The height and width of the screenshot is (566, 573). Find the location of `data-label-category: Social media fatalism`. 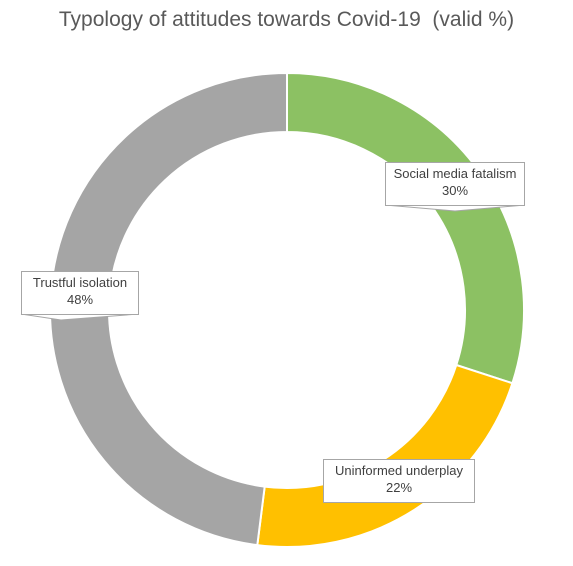

data-label-category: Social media fatalism is located at coordinates (455, 173).